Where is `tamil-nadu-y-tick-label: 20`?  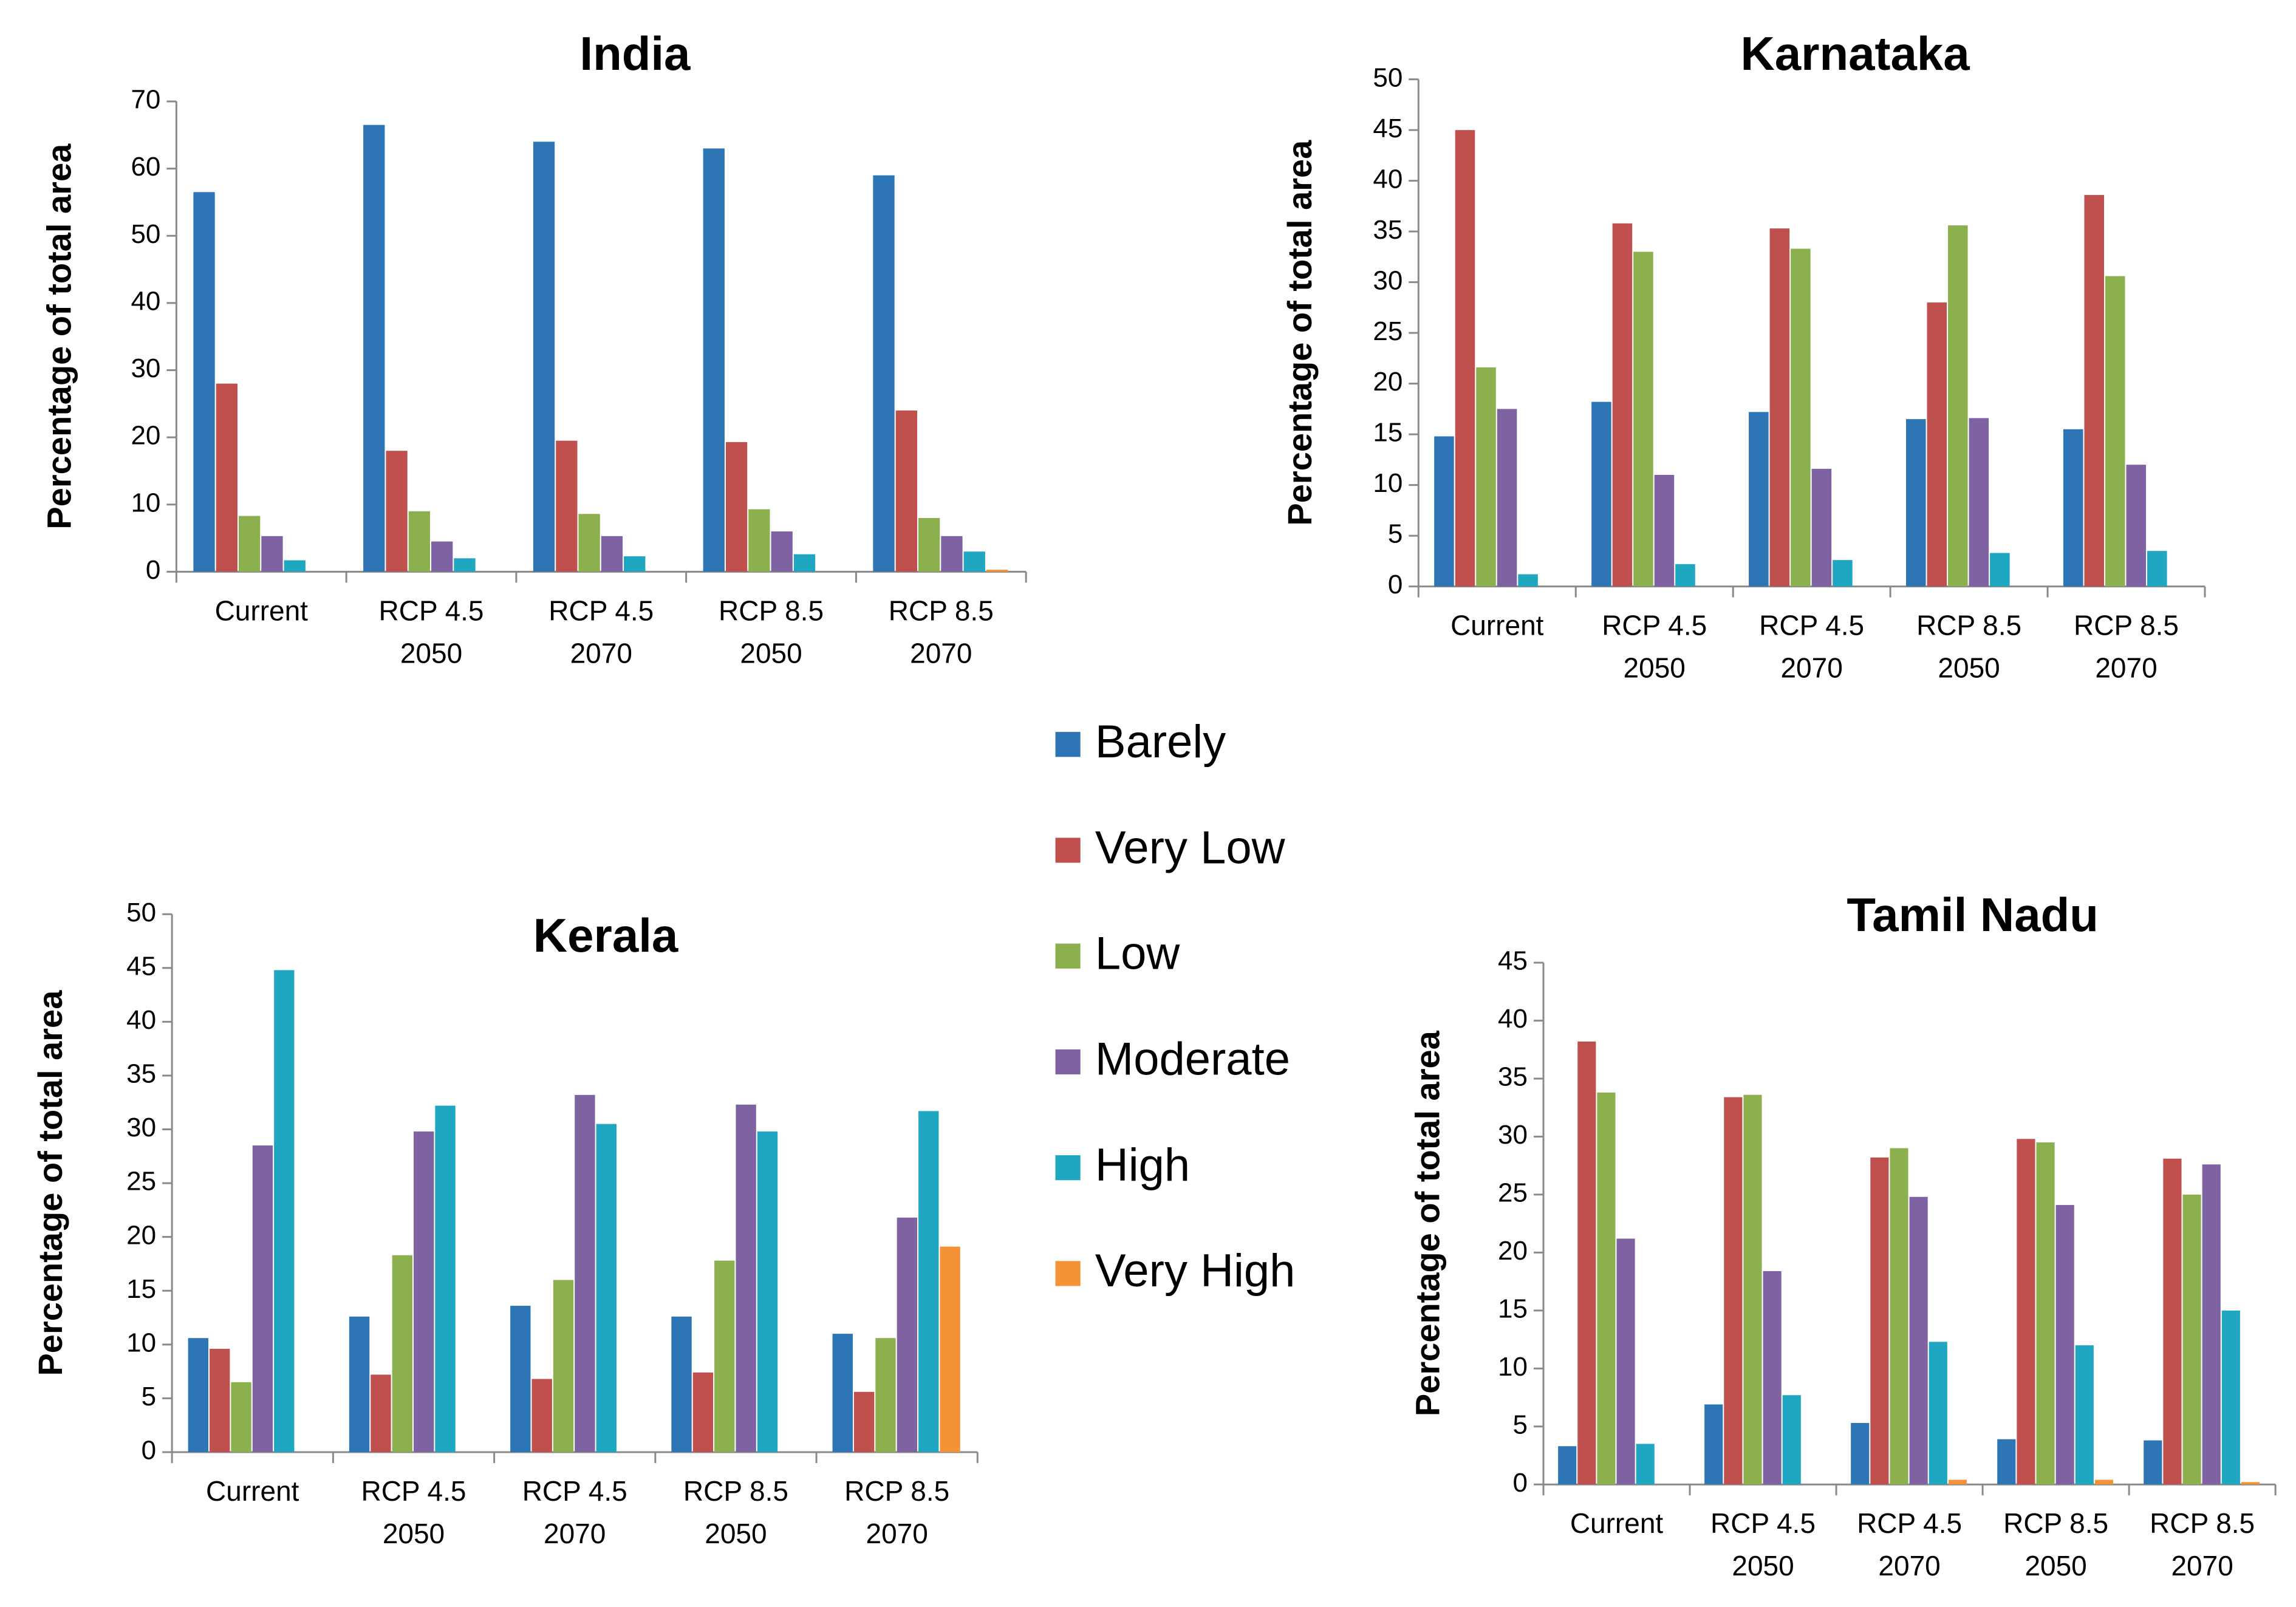
tamil-nadu-y-tick-label: 20 is located at coordinates (1513, 1251).